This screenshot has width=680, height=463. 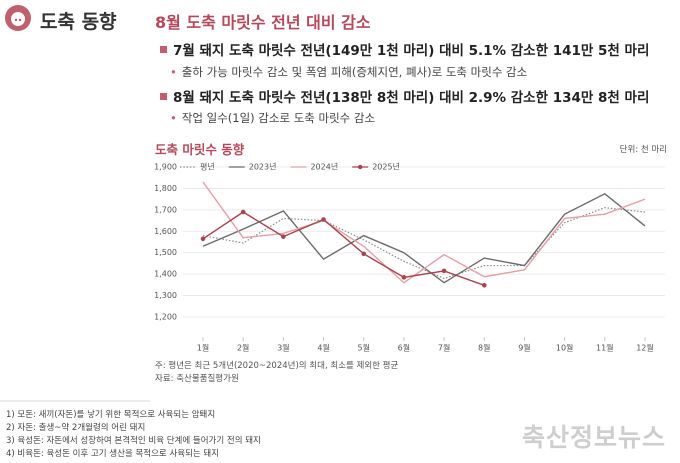 I want to click on x-tick-label: 1월, so click(x=203, y=348).